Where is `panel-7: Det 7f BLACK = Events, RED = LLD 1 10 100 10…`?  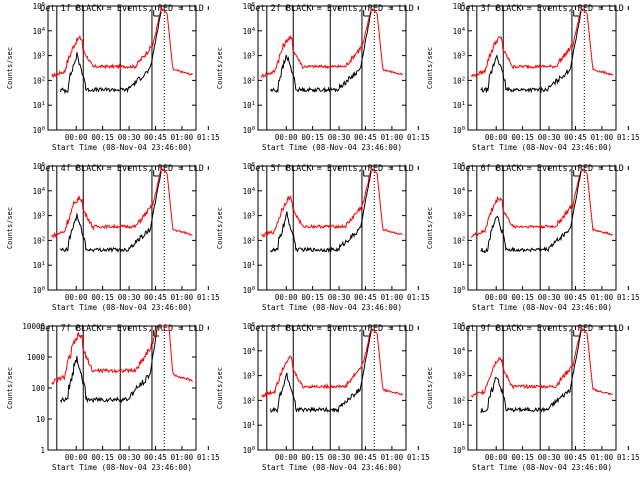 panel-7: Det 7f BLACK = Events, RED = LLD 1 10 100 10… is located at coordinates (113, 397).